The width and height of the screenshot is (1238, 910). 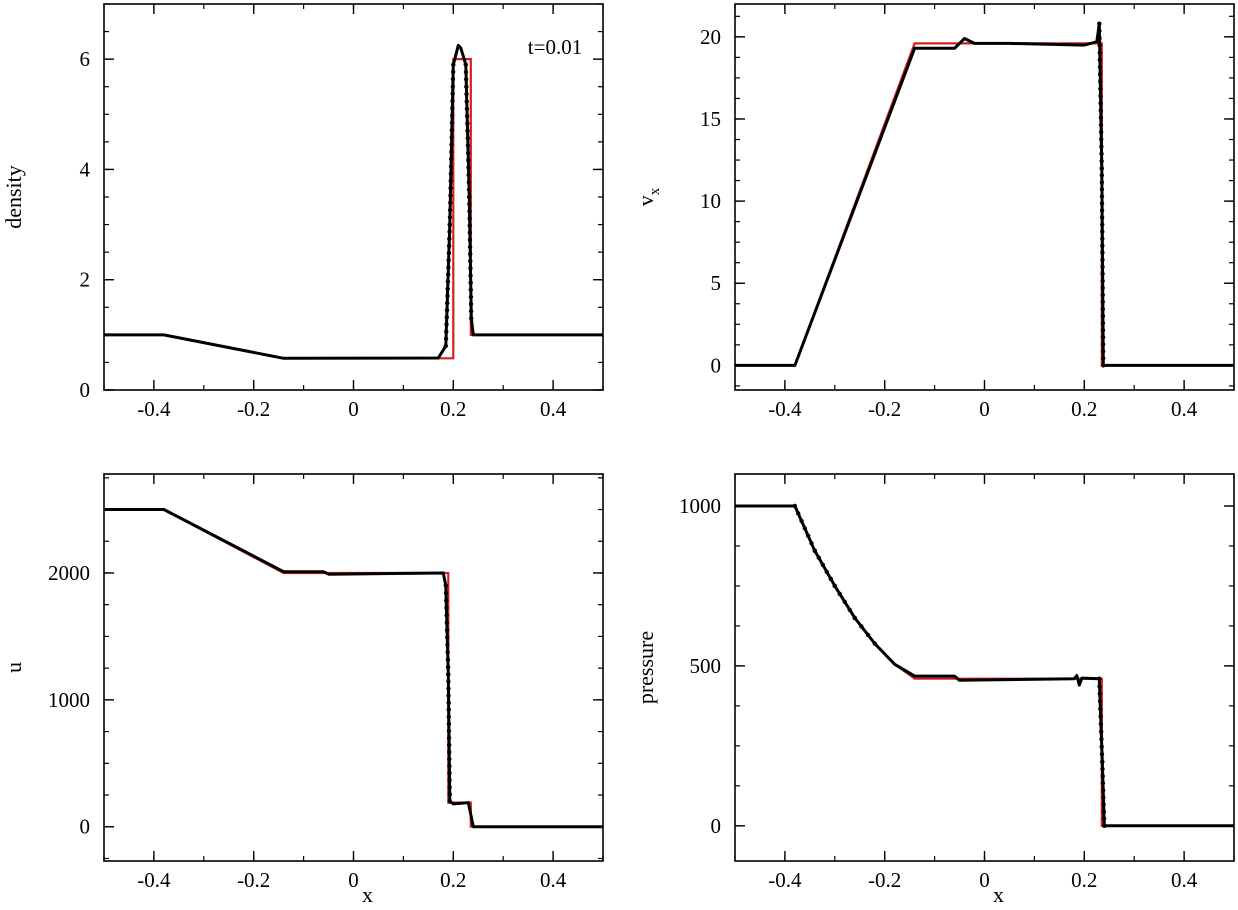 What do you see at coordinates (700, 506) in the screenshot?
I see `y-tick-label: 1000` at bounding box center [700, 506].